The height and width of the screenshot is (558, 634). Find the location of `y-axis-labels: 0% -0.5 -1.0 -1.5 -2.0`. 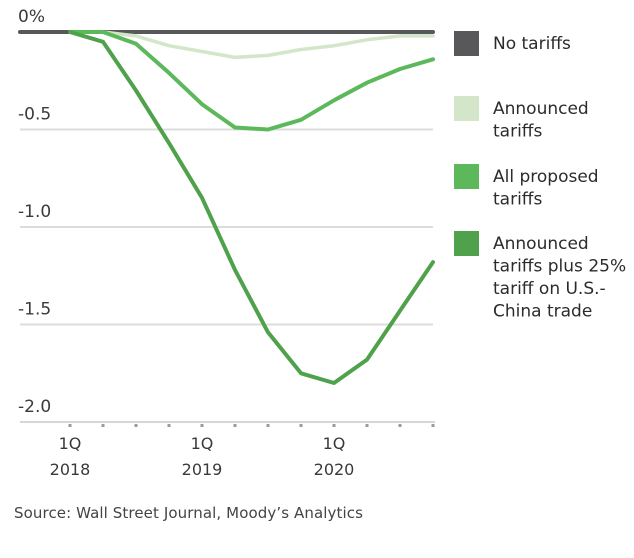

y-axis-labels: 0% -0.5 -1.0 -1.5 -2.0 is located at coordinates (34, 212).